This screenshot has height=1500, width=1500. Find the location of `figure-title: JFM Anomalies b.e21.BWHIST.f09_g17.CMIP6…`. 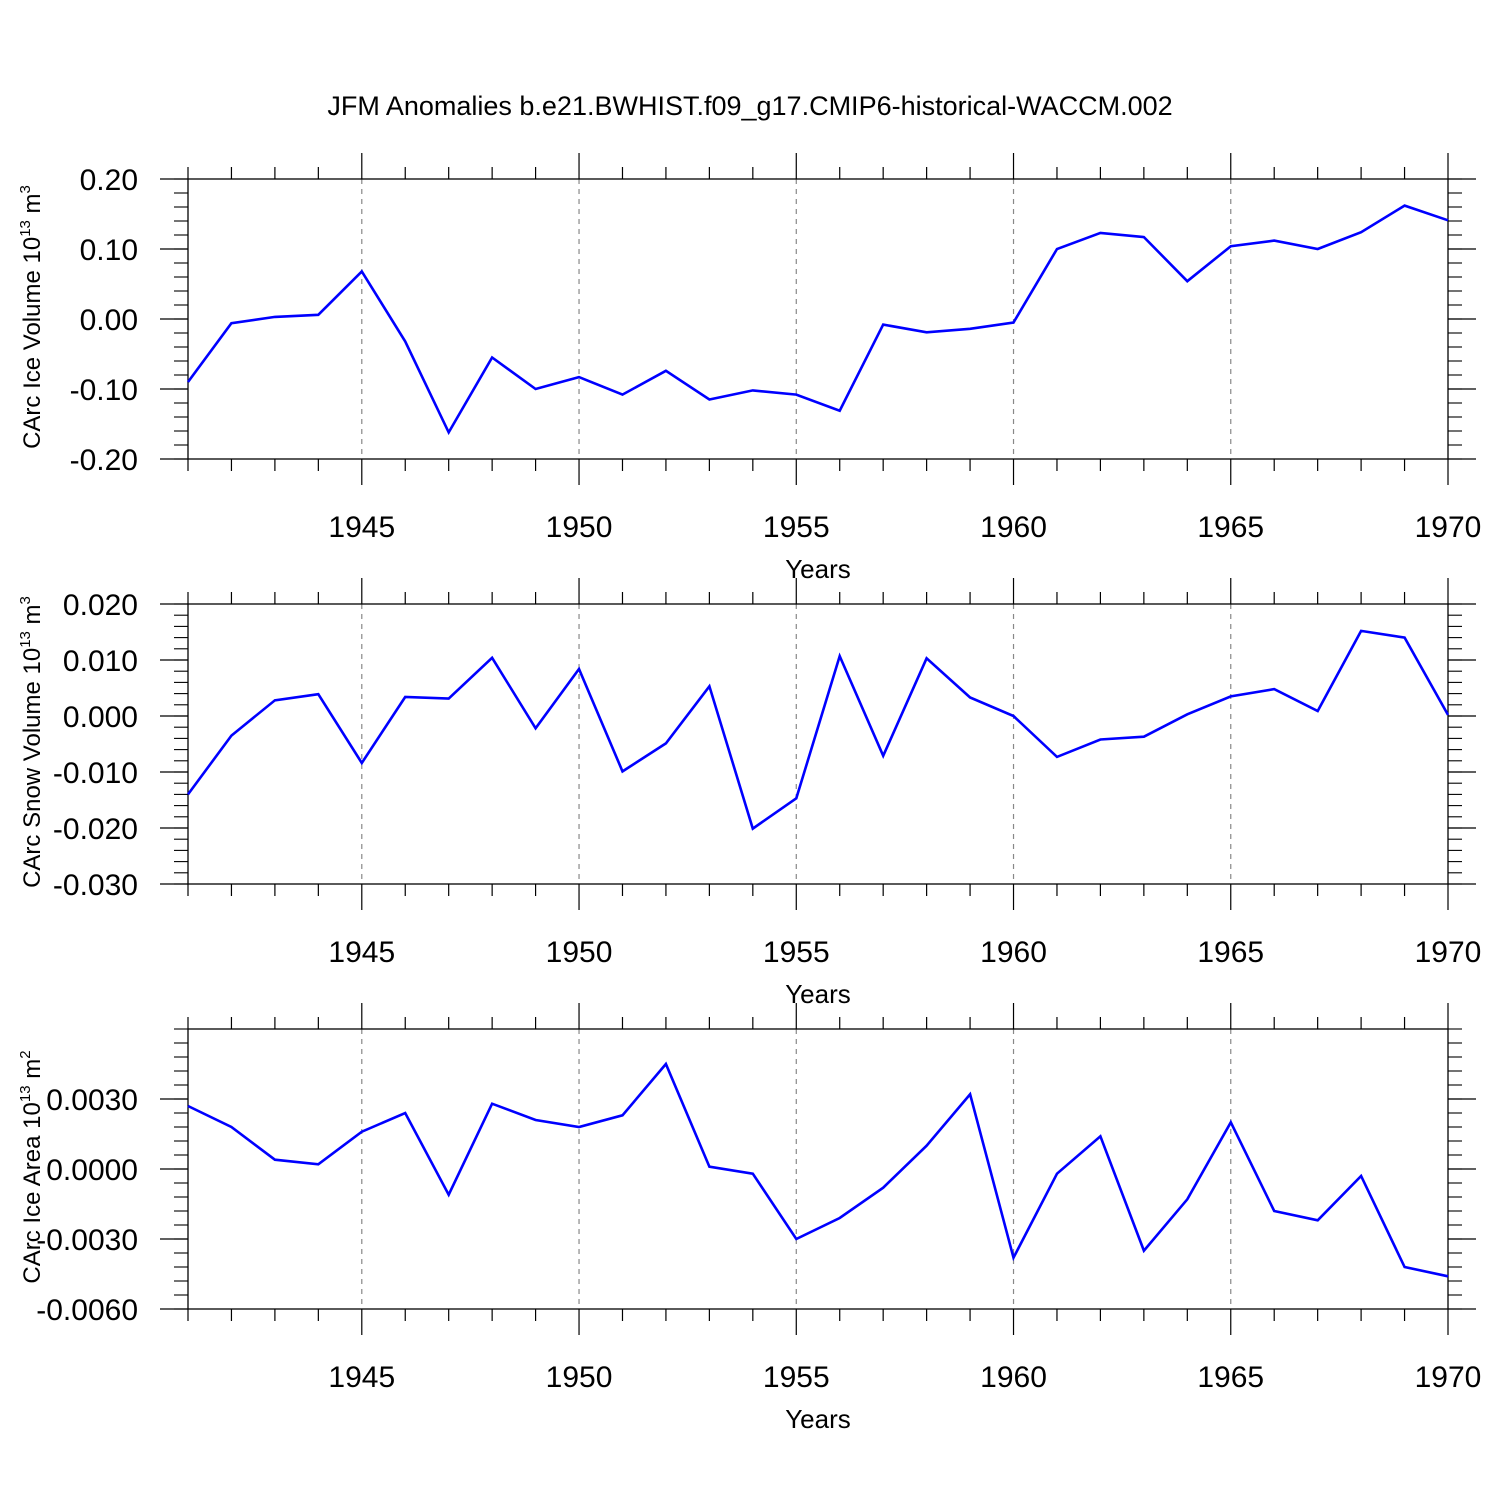

figure-title: JFM Anomalies b.e21.BWHIST.f09_g17.CMIP6… is located at coordinates (749, 106).